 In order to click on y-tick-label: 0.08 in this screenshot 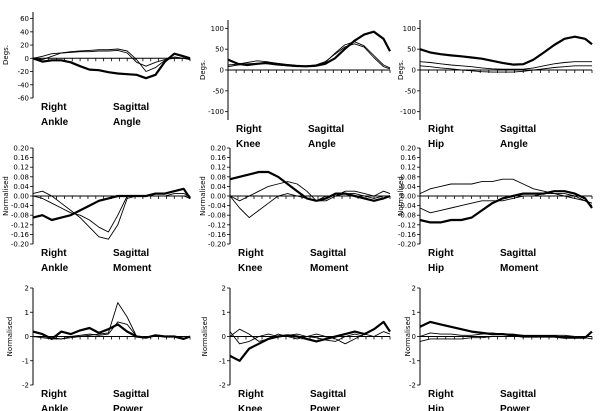, I will do `click(218, 177)`.